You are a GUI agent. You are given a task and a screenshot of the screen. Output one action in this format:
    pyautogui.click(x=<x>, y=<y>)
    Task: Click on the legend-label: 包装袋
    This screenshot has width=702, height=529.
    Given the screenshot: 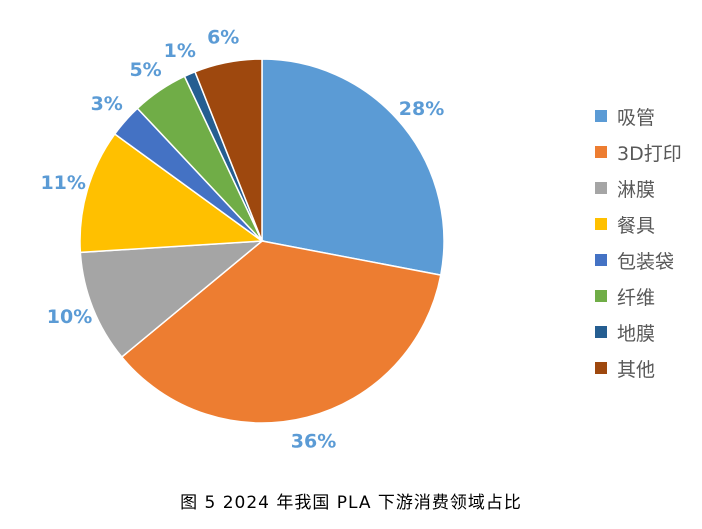 What is the action you would take?
    pyautogui.click(x=646, y=261)
    